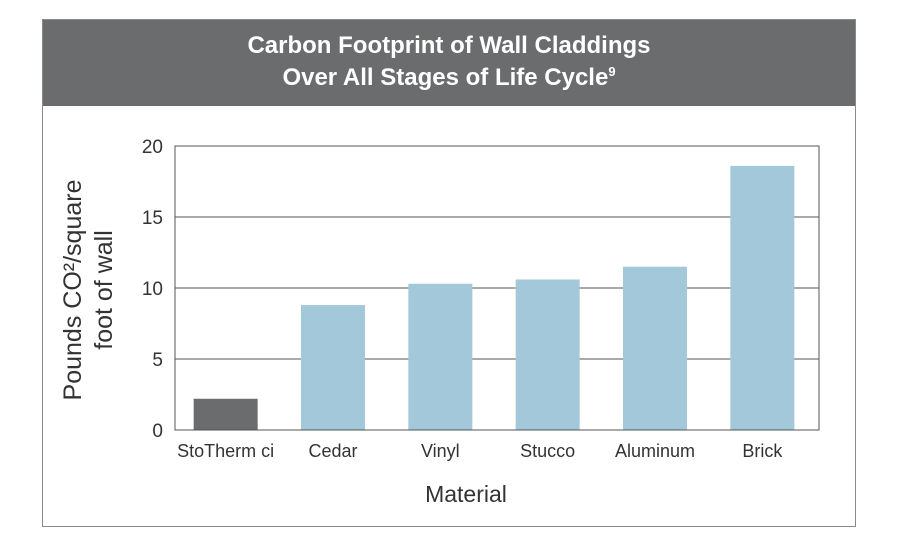  I want to click on y-tick-label: 10, so click(152, 289).